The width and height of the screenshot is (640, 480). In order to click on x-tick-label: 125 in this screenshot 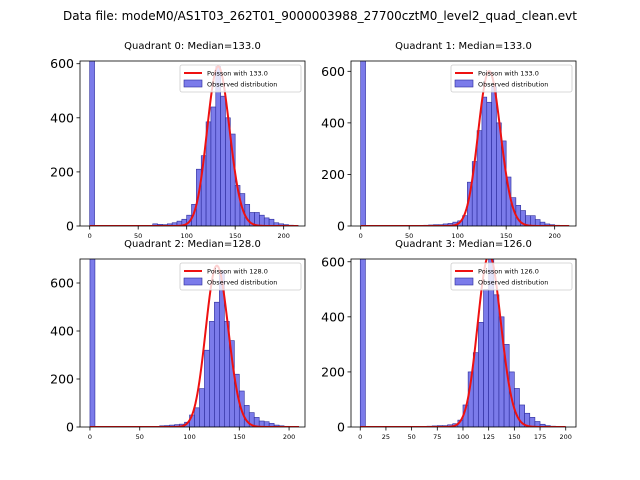, I will do `click(488, 437)`.